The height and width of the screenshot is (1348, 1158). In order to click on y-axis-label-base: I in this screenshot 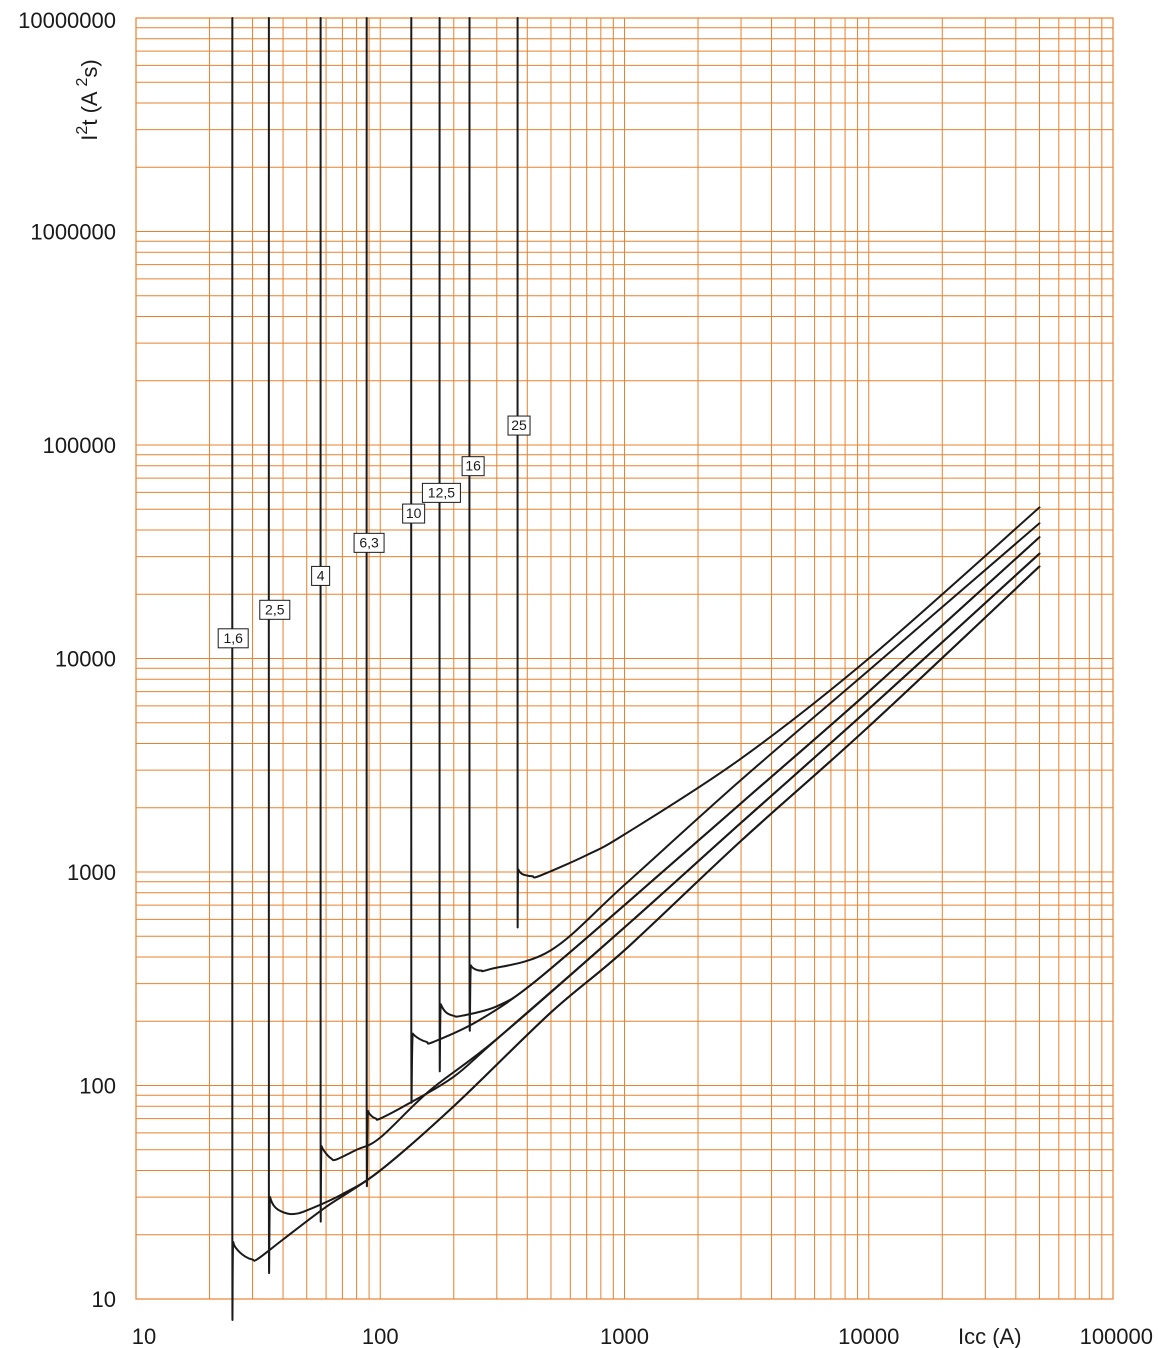, I will do `click(89, 138)`.